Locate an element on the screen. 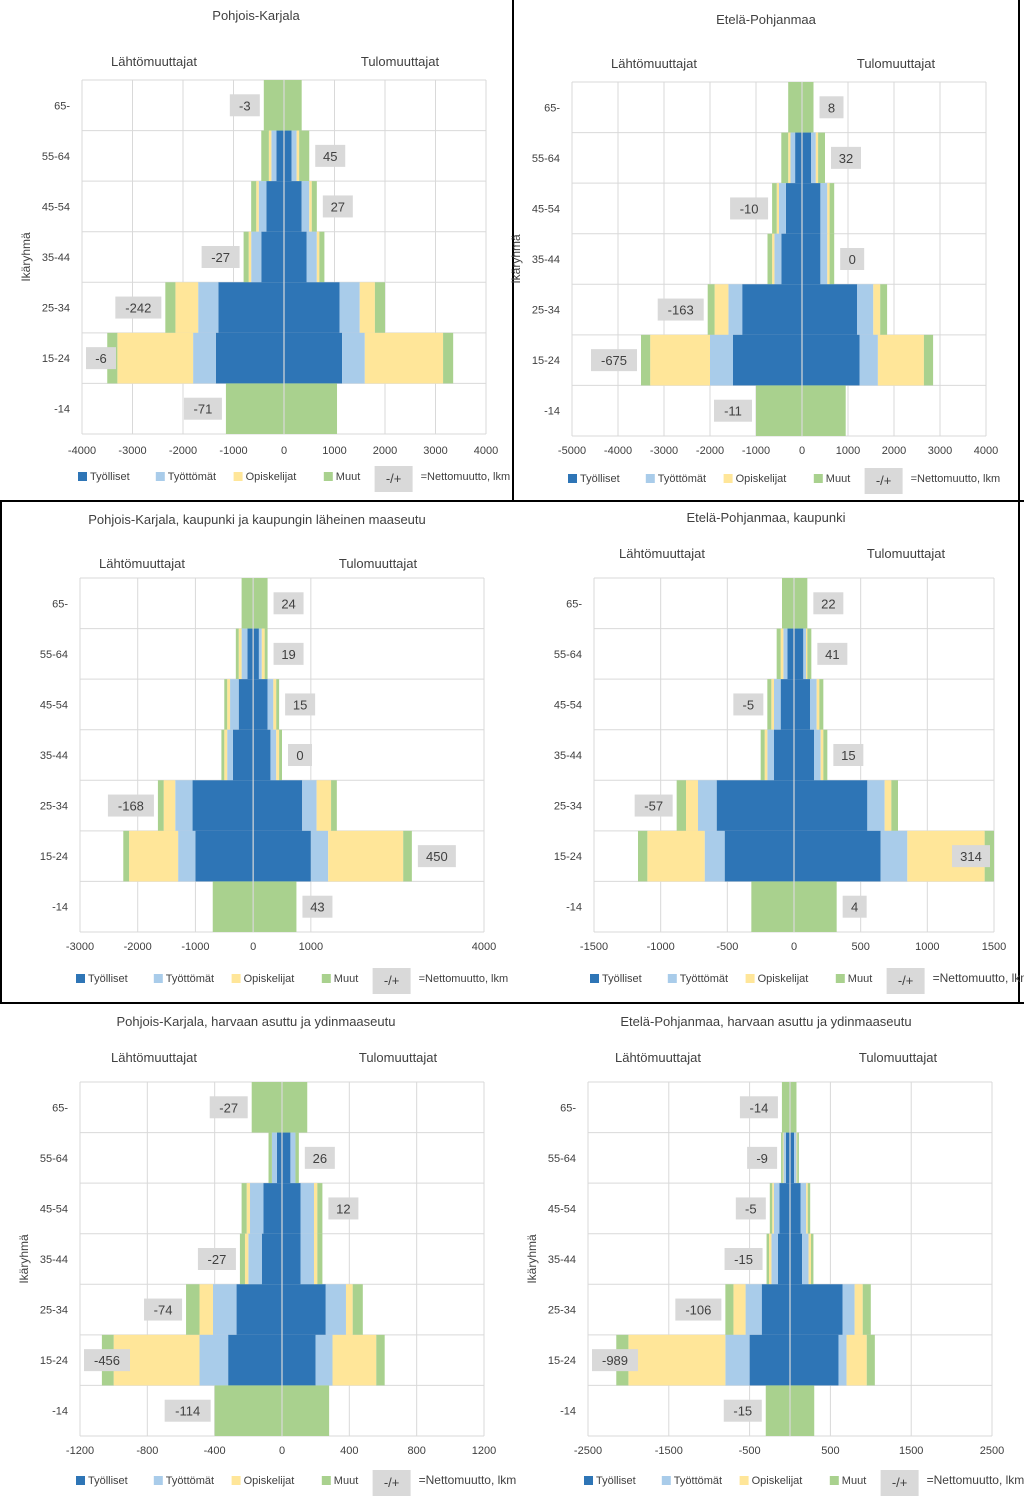 The height and width of the screenshot is (1510, 1024). legend-net-box-label: -/+ is located at coordinates (392, 1482).